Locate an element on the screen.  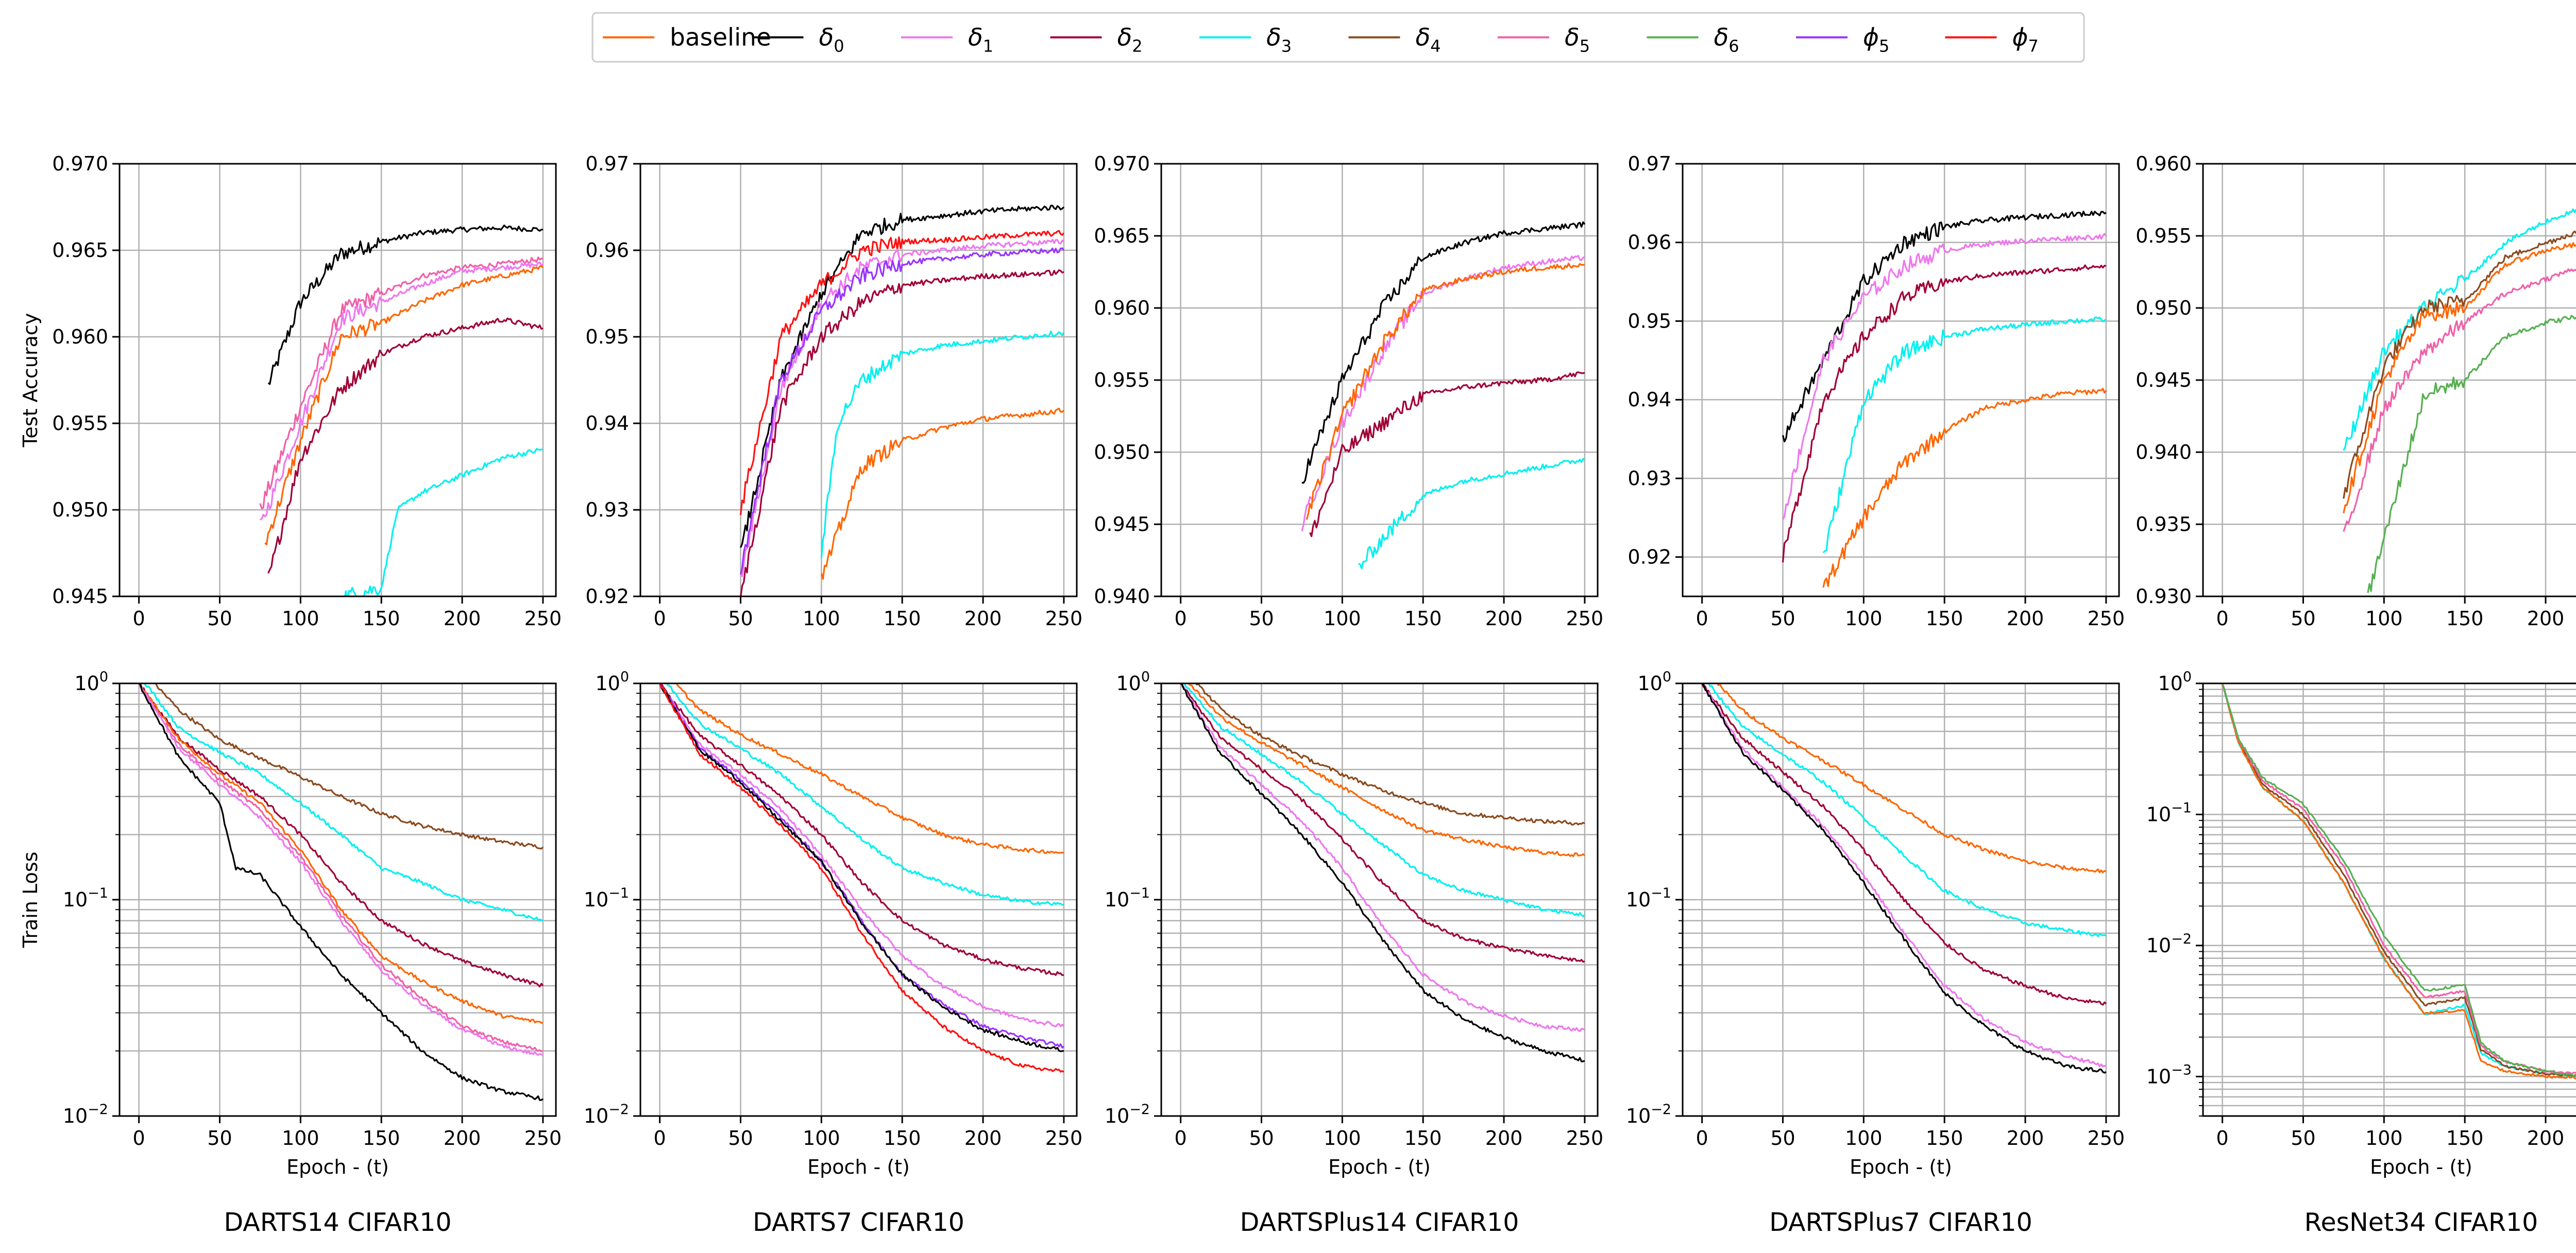
y-tick-label: 0.92 is located at coordinates (1650, 557).